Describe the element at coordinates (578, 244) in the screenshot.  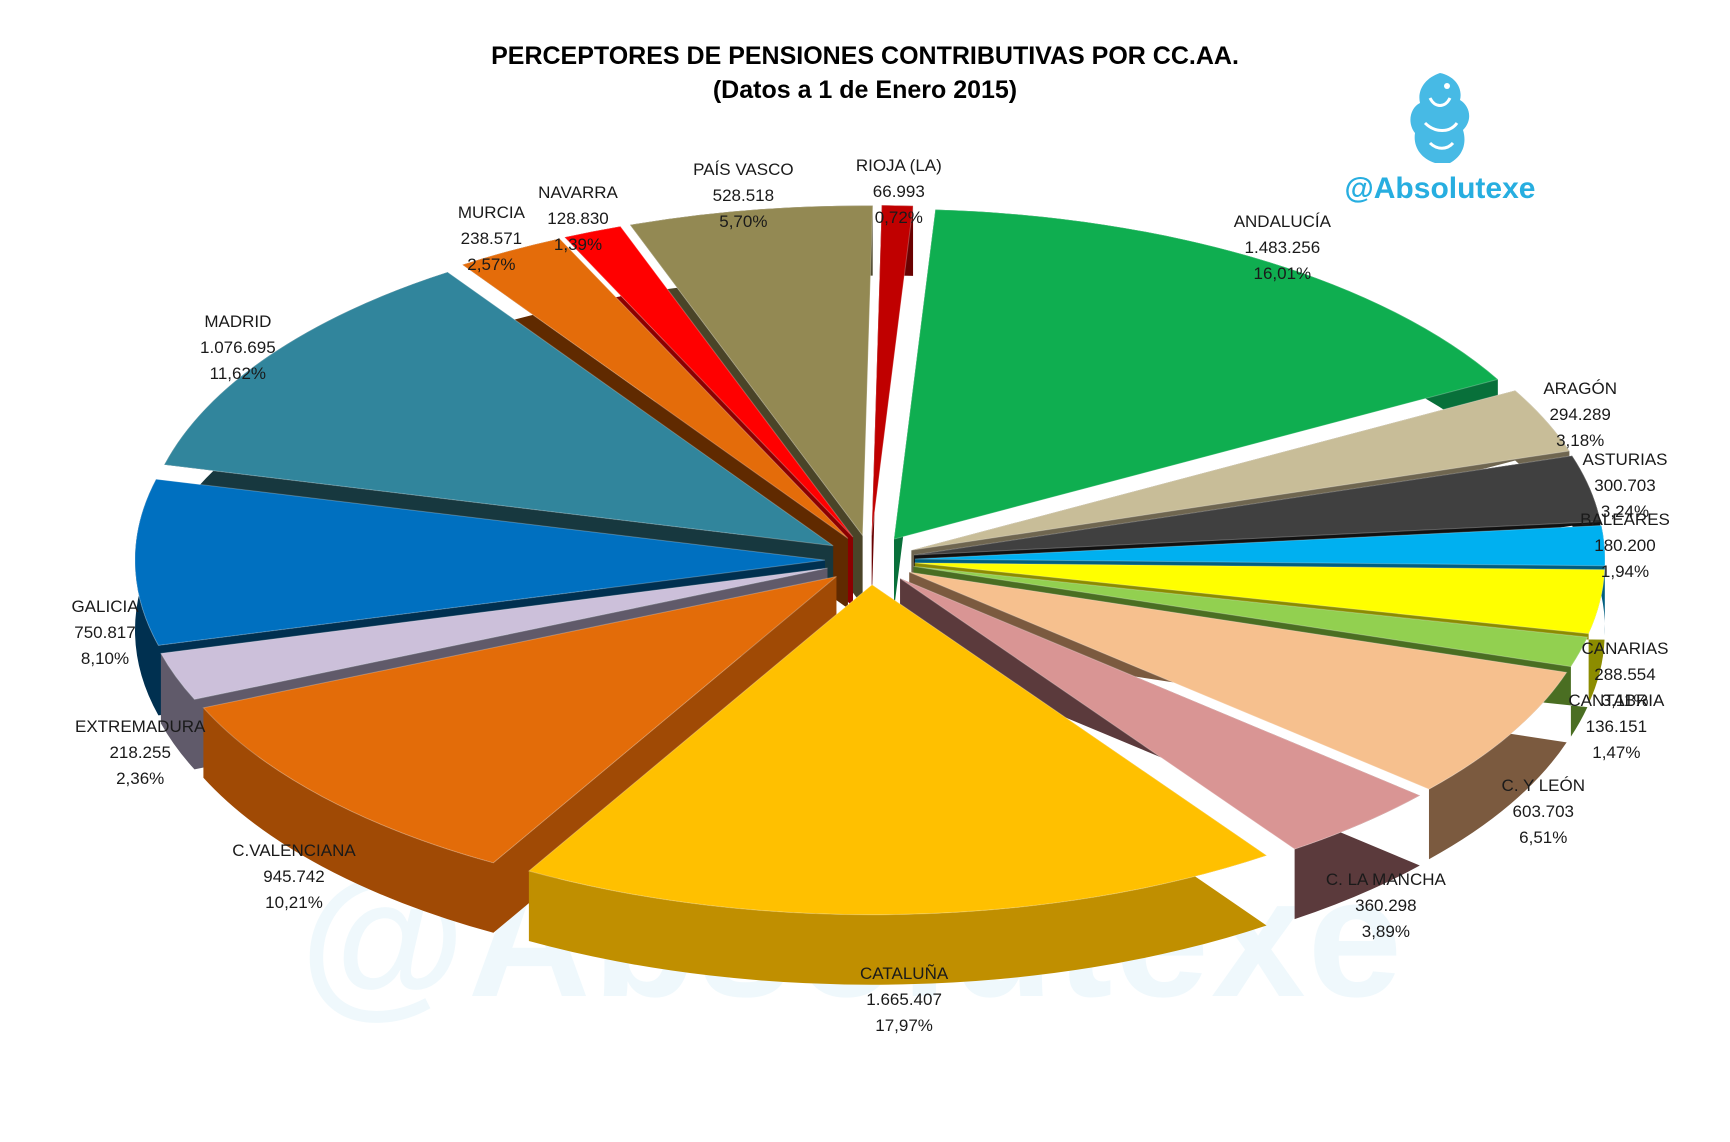
I see `slice-pct: 1,39%` at that location.